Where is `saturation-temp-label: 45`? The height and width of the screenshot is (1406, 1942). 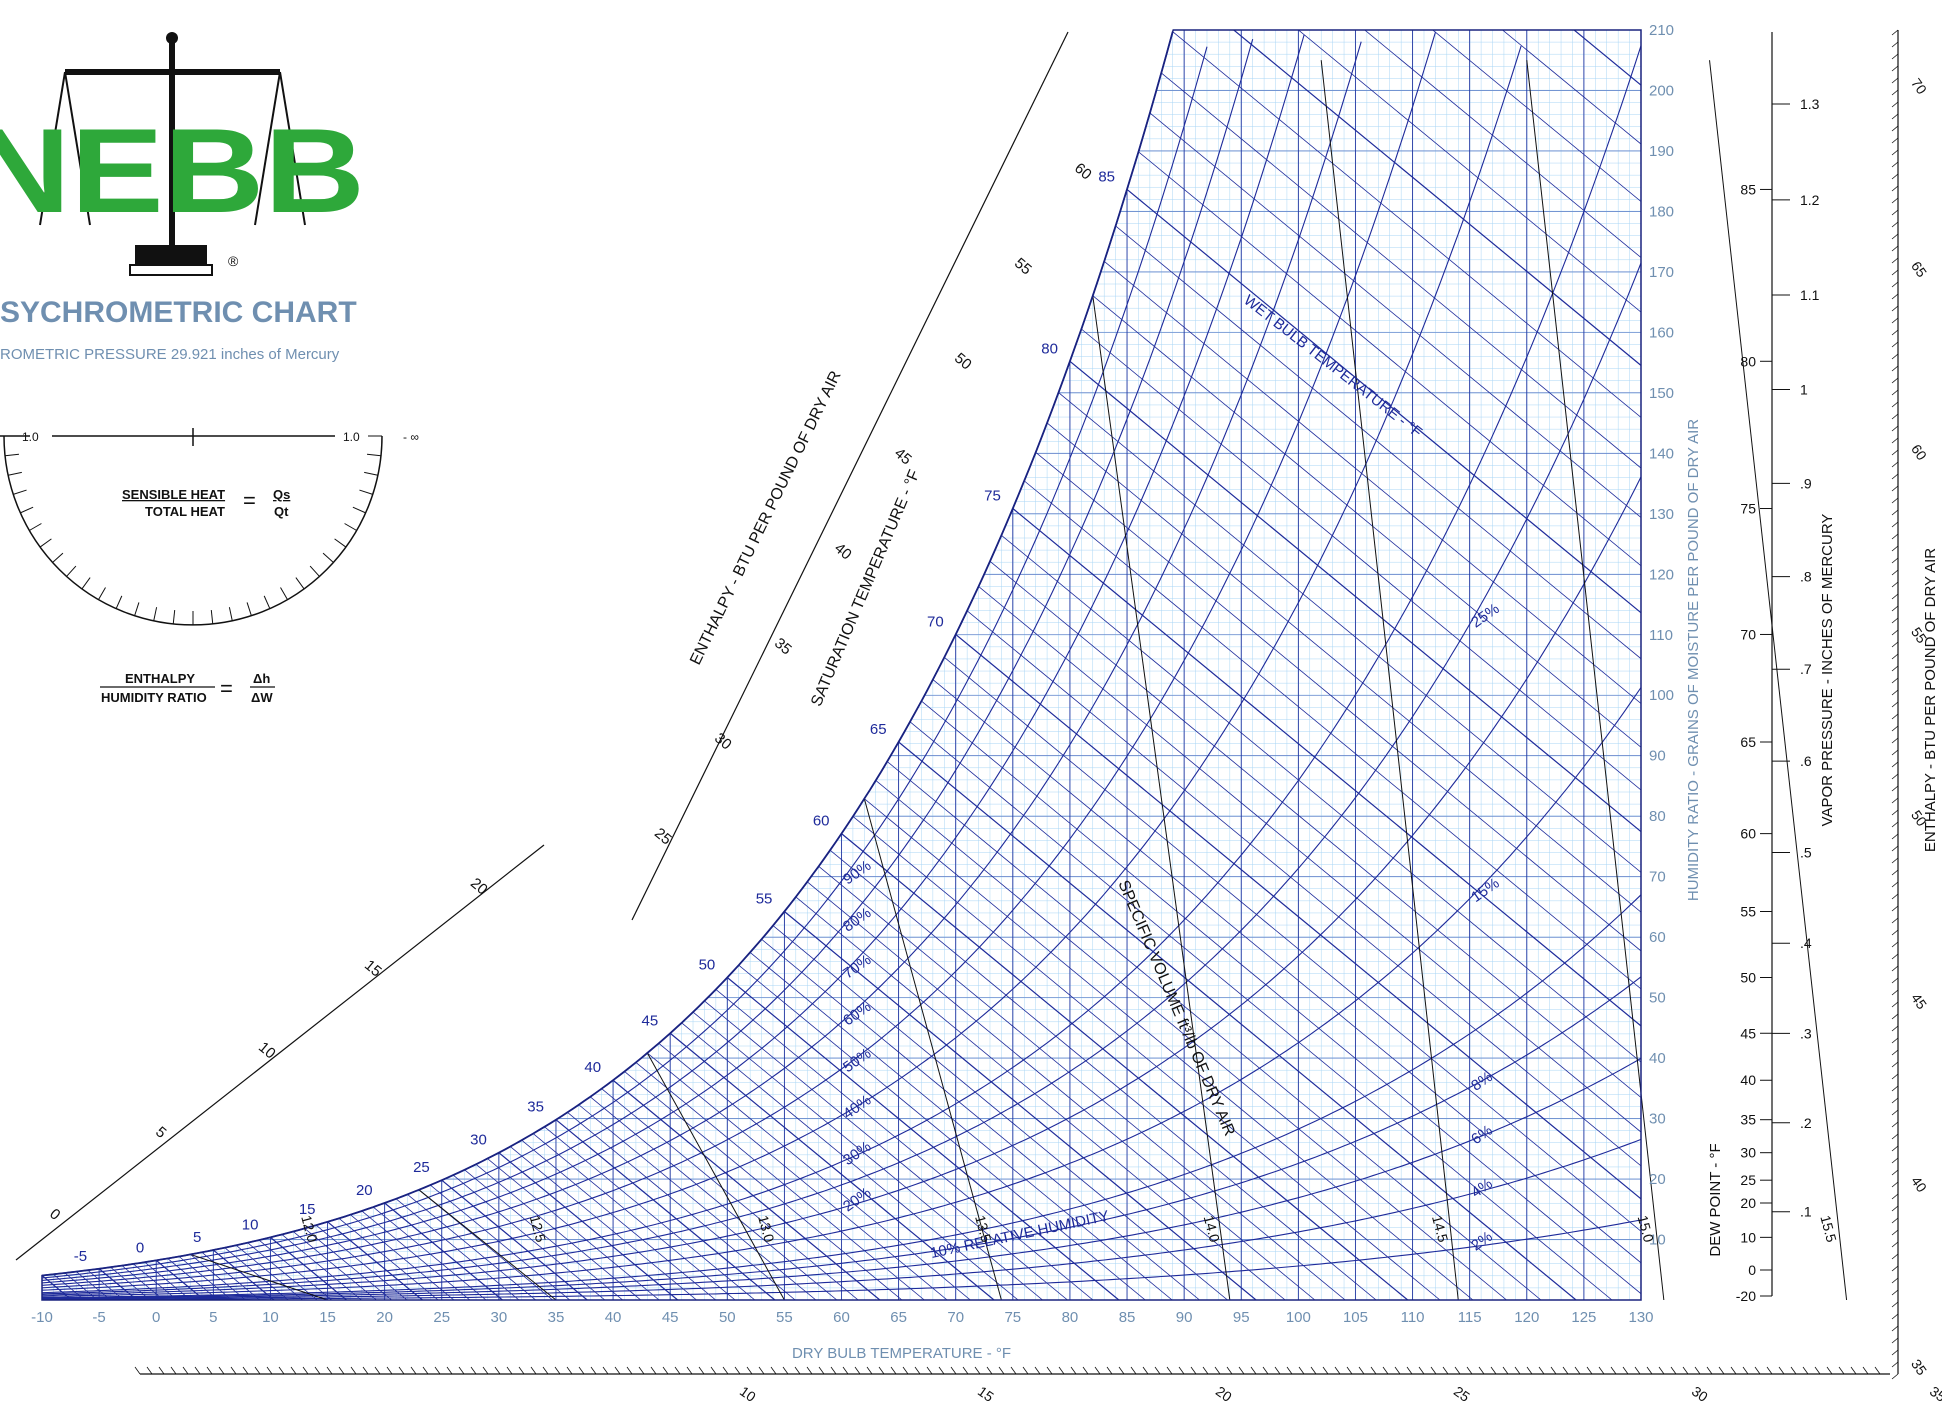
saturation-temp-label: 45 is located at coordinates (649, 1020).